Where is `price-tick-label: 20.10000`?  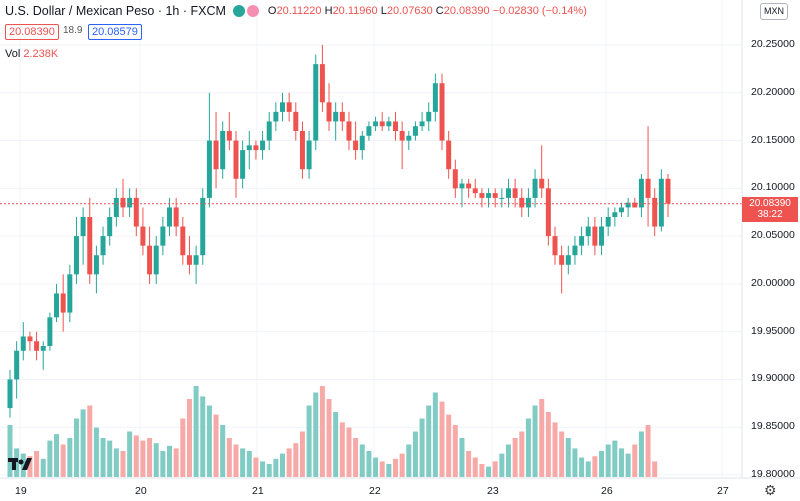
price-tick-label: 20.10000 is located at coordinates (773, 187).